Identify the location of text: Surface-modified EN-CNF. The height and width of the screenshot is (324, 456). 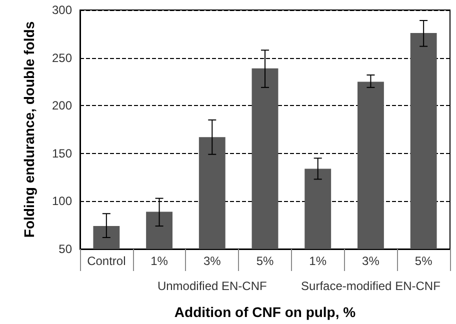
(370, 286).